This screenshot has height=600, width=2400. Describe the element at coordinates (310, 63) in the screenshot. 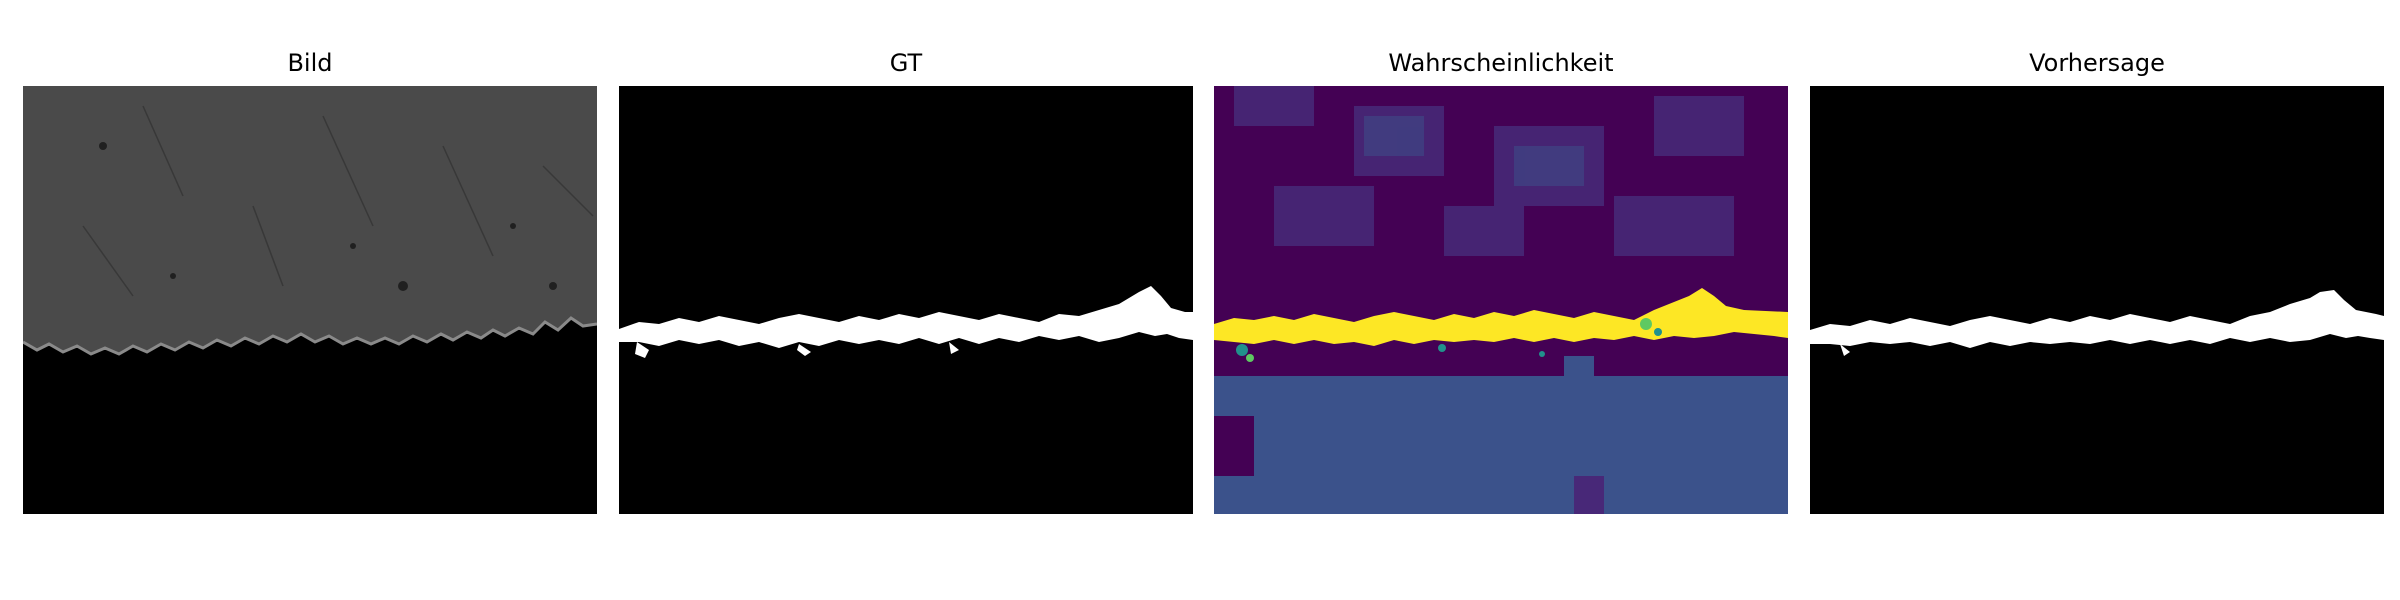

I see `panel-title: Bild` at that location.